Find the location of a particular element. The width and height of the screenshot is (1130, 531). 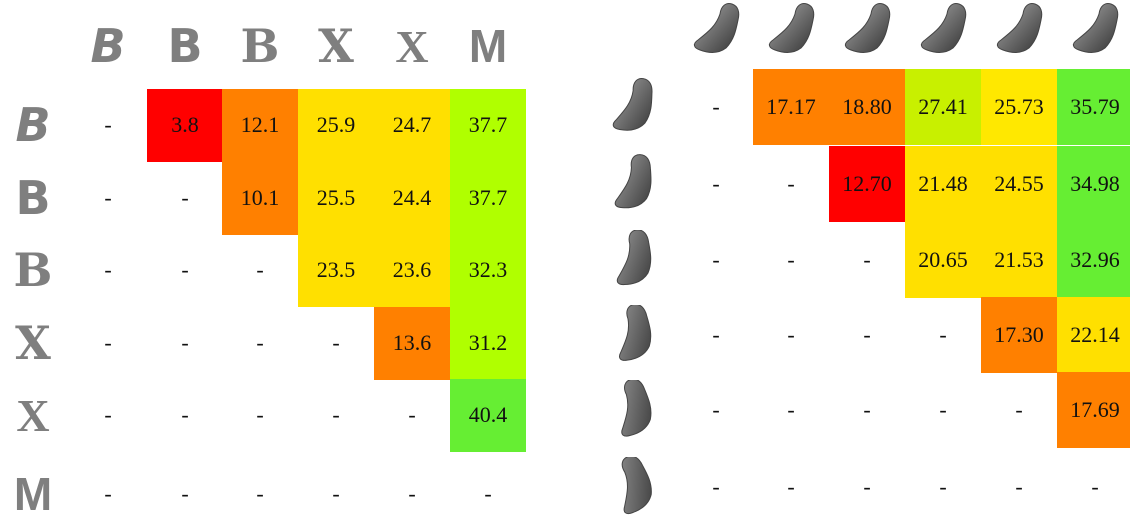

table-cell: 25.9 is located at coordinates (336, 125).